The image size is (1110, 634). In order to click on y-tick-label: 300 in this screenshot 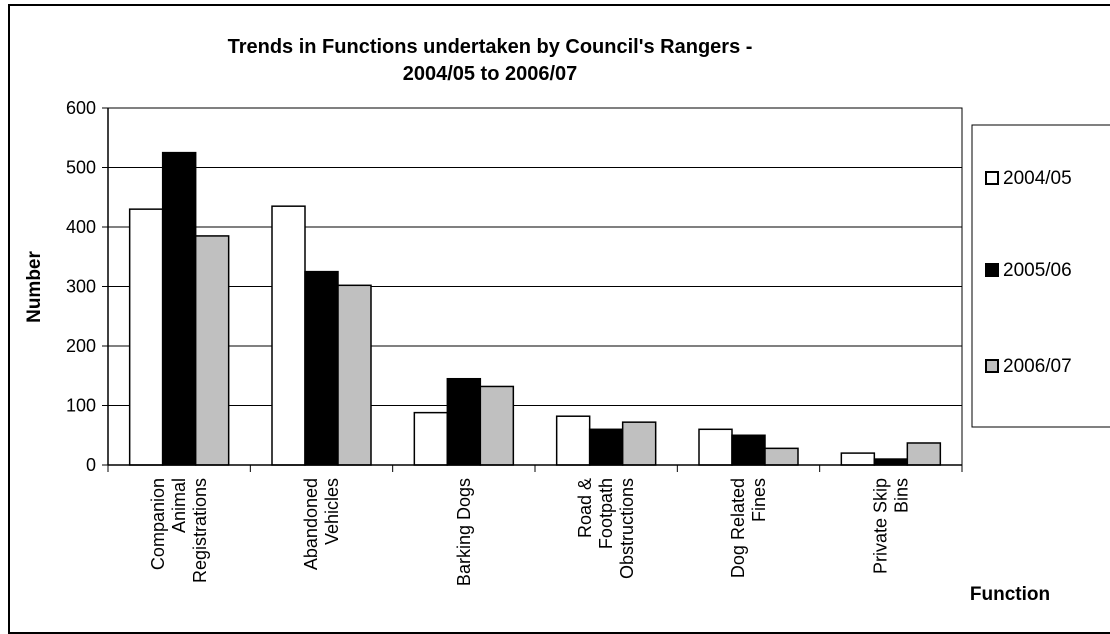, I will do `click(81, 287)`.